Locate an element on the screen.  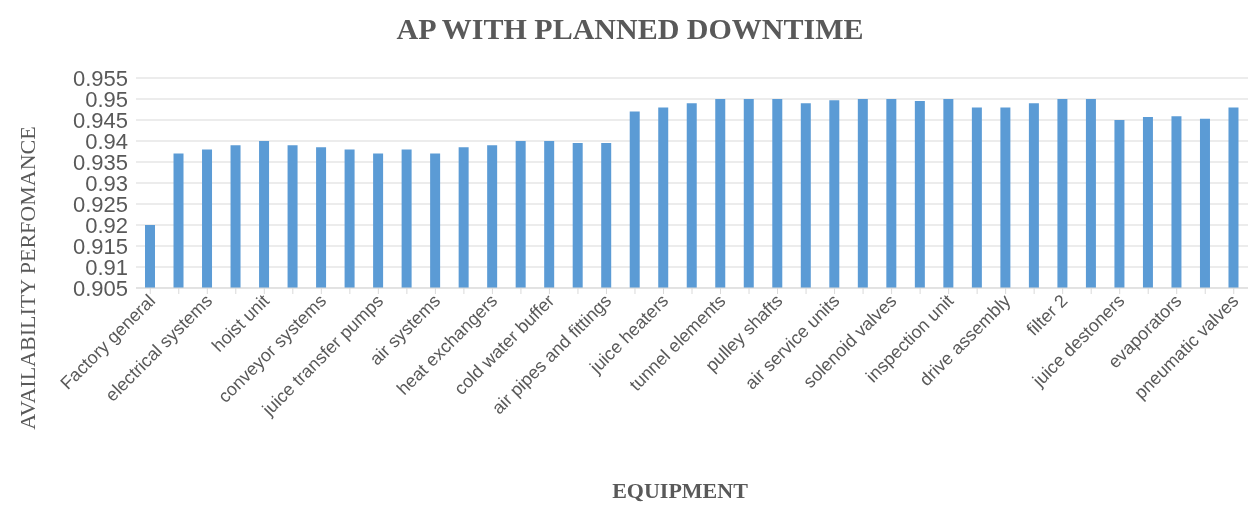
x-axis-title: EQUIPMENT is located at coordinates (680, 491).